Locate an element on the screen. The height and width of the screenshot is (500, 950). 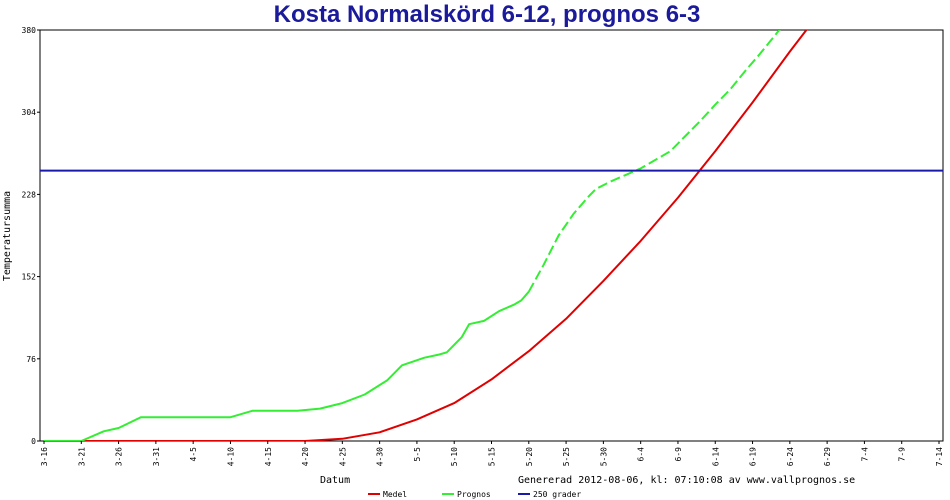
y-axis-label: Temperatursumma is located at coordinates (7, 236).